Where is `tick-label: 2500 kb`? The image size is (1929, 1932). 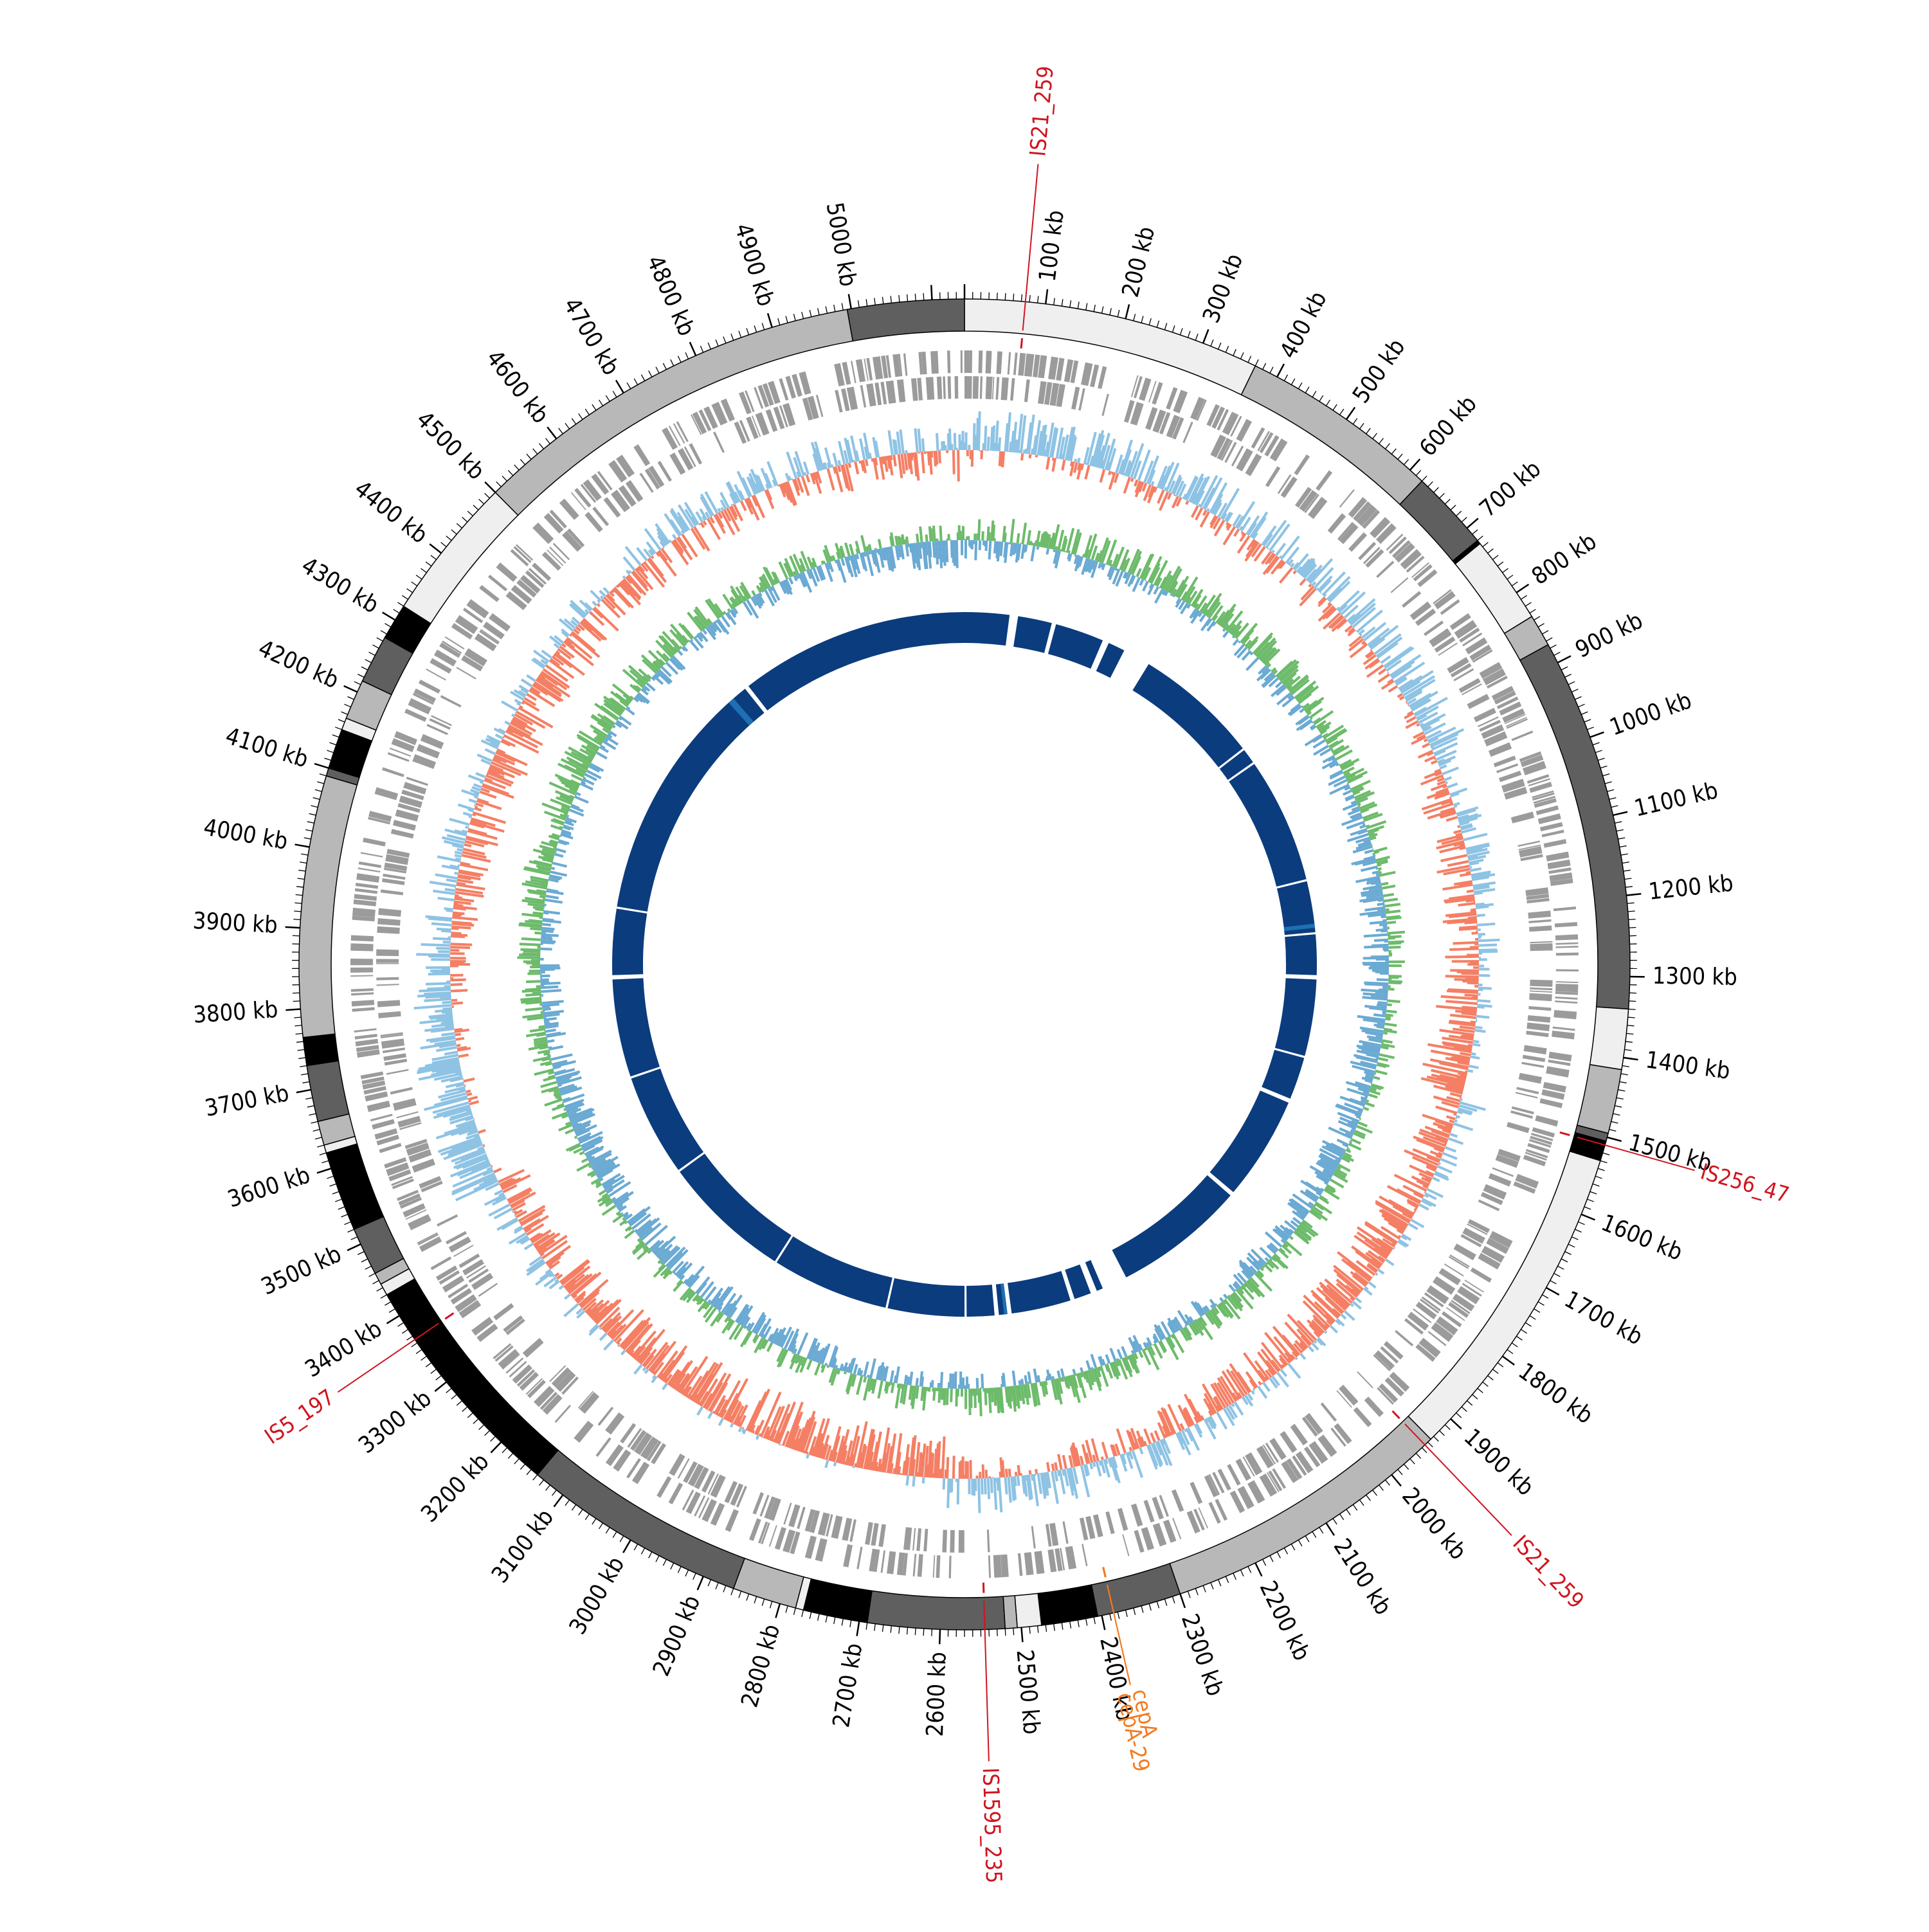
tick-label: 2500 kb is located at coordinates (1028, 1691).